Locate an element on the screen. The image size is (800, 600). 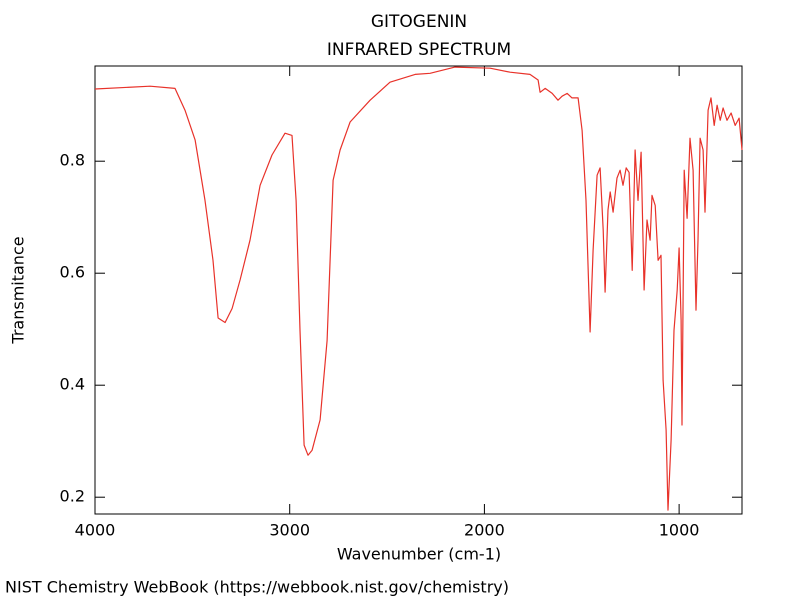
chart-title: GITOGENIN is located at coordinates (419, 22).